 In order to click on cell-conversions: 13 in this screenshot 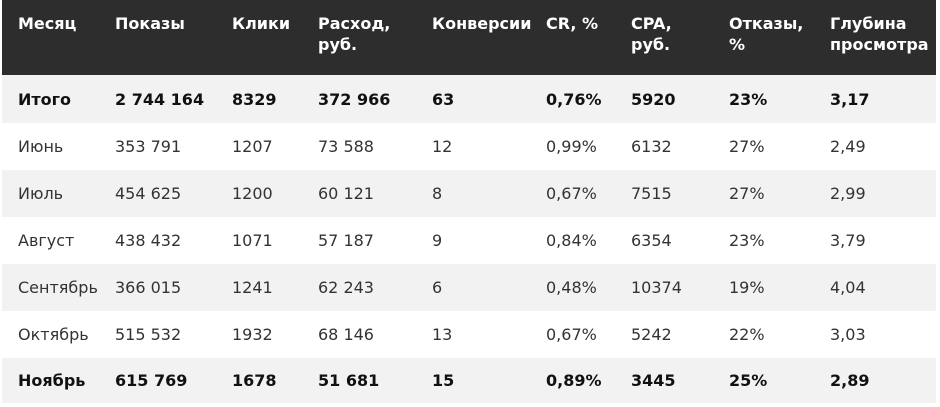, I will do `click(473, 334)`.